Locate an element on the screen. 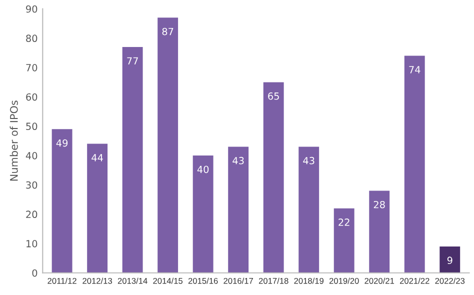 The height and width of the screenshot is (295, 474). y-tick-label: 0 is located at coordinates (35, 273).